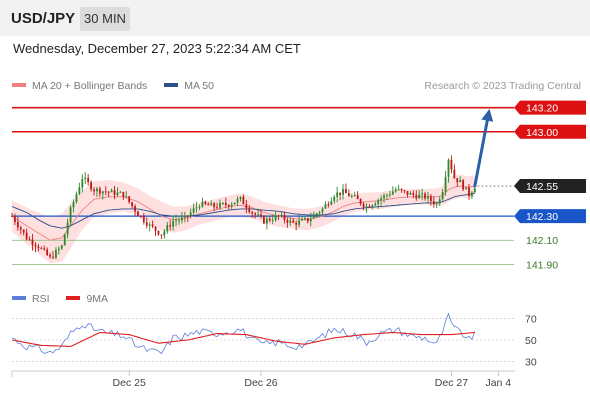  Describe the element at coordinates (243, 213) in the screenshot. I see `ma20-line` at that location.